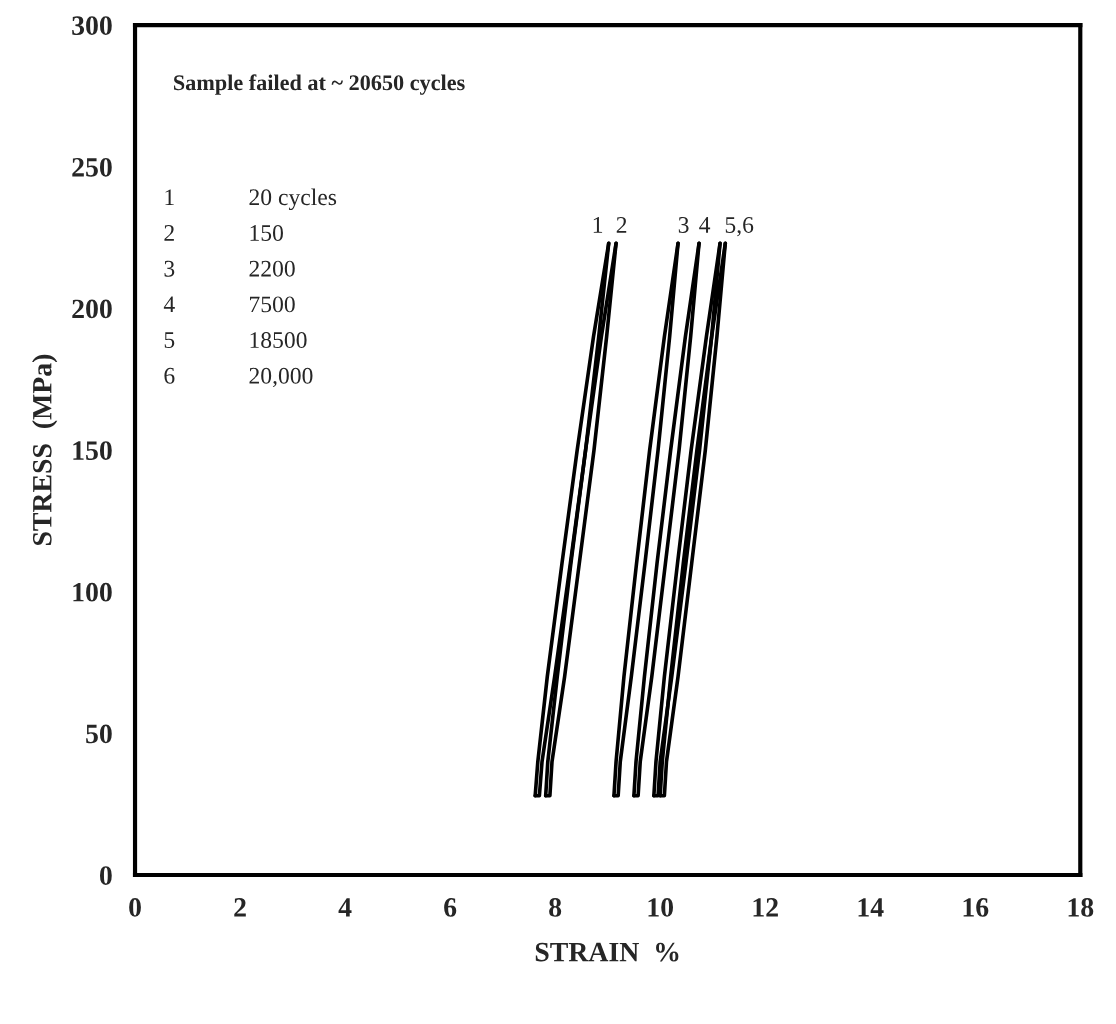  I want to click on annotation: 7500, so click(272, 304).